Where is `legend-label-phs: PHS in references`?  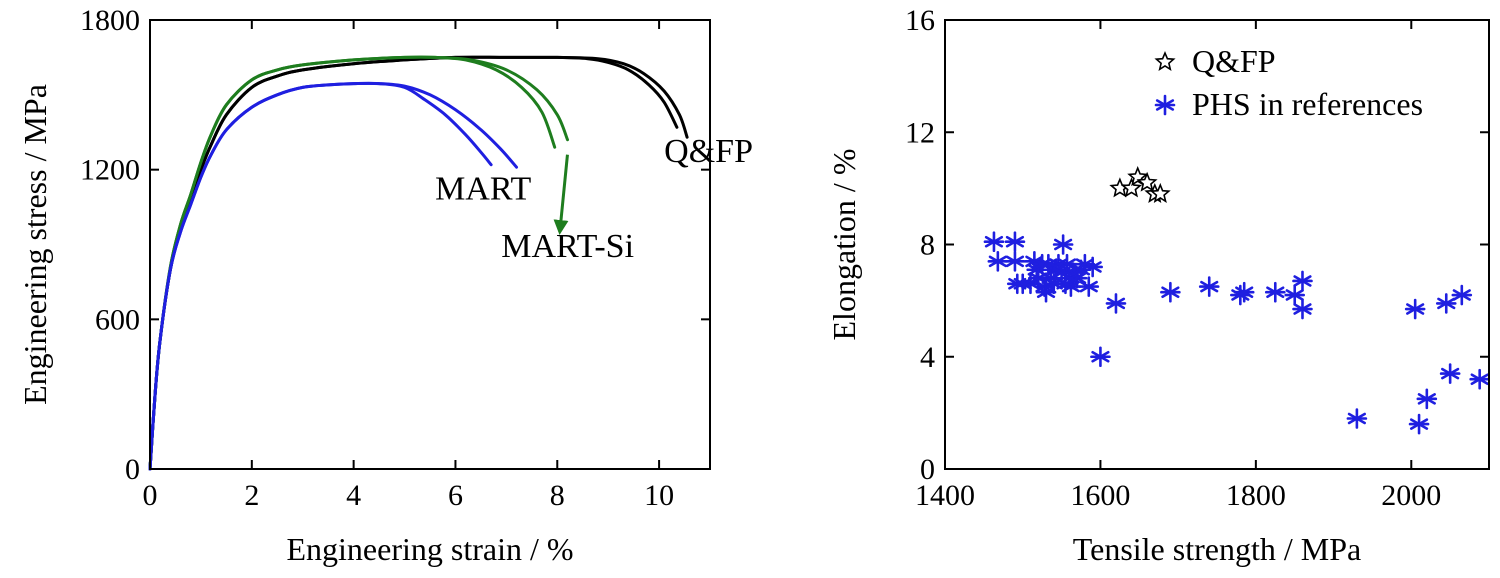
legend-label-phs: PHS in references is located at coordinates (1307, 104).